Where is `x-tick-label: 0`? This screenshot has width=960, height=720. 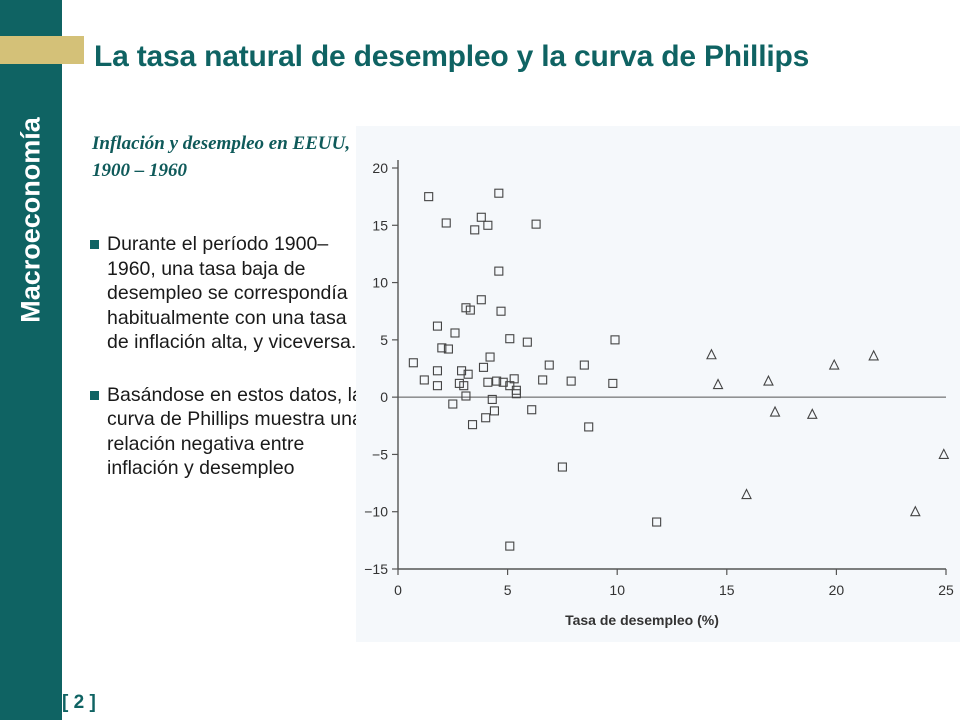 x-tick-label: 0 is located at coordinates (398, 590).